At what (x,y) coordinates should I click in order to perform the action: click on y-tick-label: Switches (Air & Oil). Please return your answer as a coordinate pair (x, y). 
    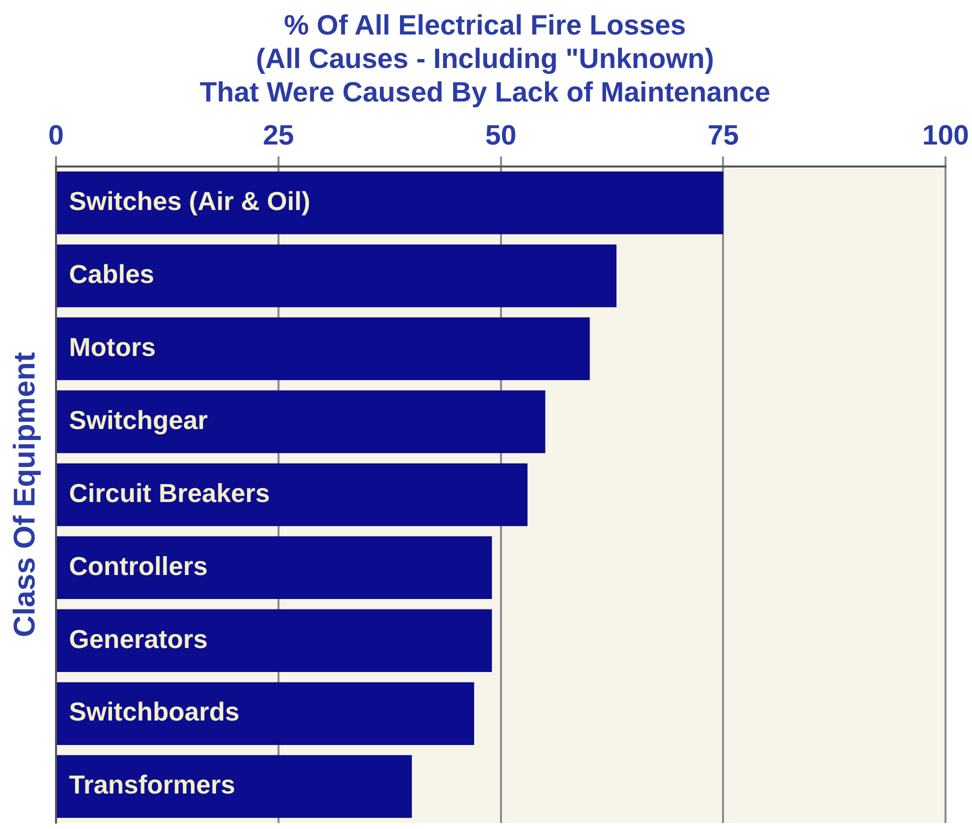
    Looking at the image, I should click on (189, 201).